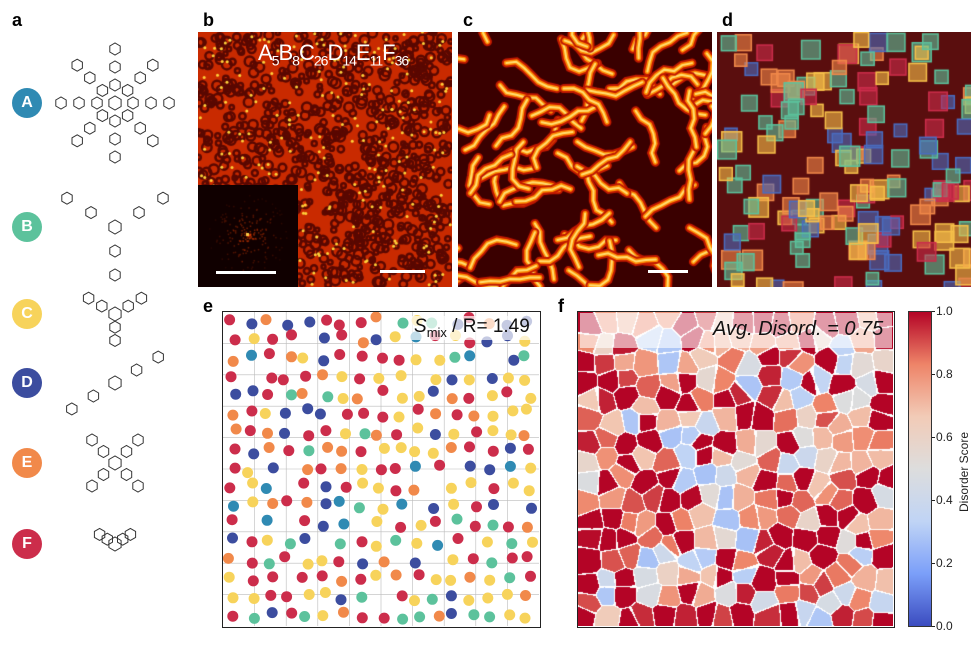 This screenshot has height=645, width=974. Describe the element at coordinates (472, 328) in the screenshot. I see `mixing-entropy-annotation: Smix / R= 1.49` at that location.